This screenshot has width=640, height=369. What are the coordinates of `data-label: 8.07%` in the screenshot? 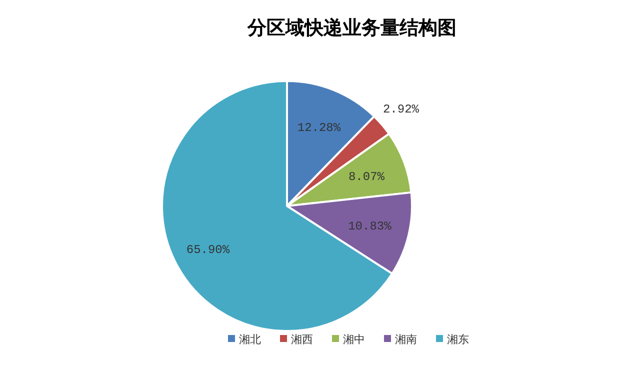 It's located at (367, 177).